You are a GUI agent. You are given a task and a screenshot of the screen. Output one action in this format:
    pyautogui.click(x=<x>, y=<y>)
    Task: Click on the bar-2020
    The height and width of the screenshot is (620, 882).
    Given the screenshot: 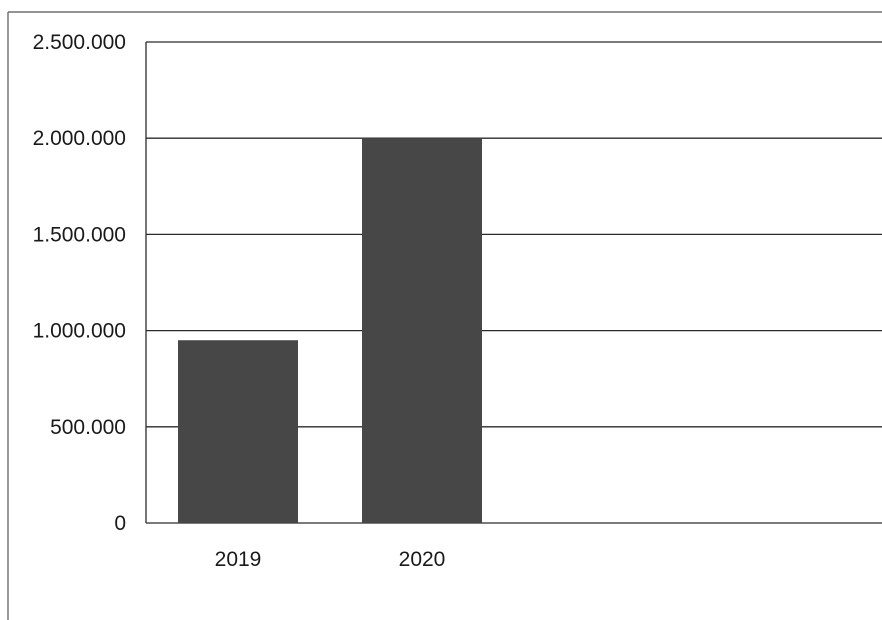 What is the action you would take?
    pyautogui.click(x=422, y=330)
    